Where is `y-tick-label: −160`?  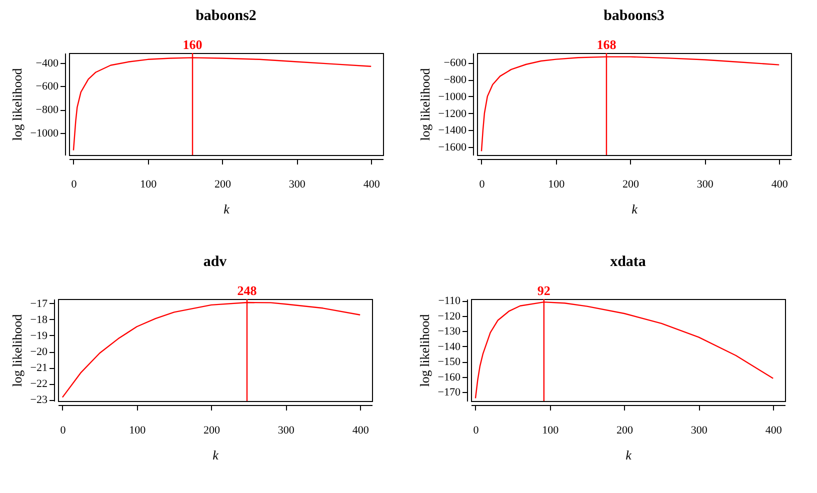 y-tick-label: −160 is located at coordinates (449, 377).